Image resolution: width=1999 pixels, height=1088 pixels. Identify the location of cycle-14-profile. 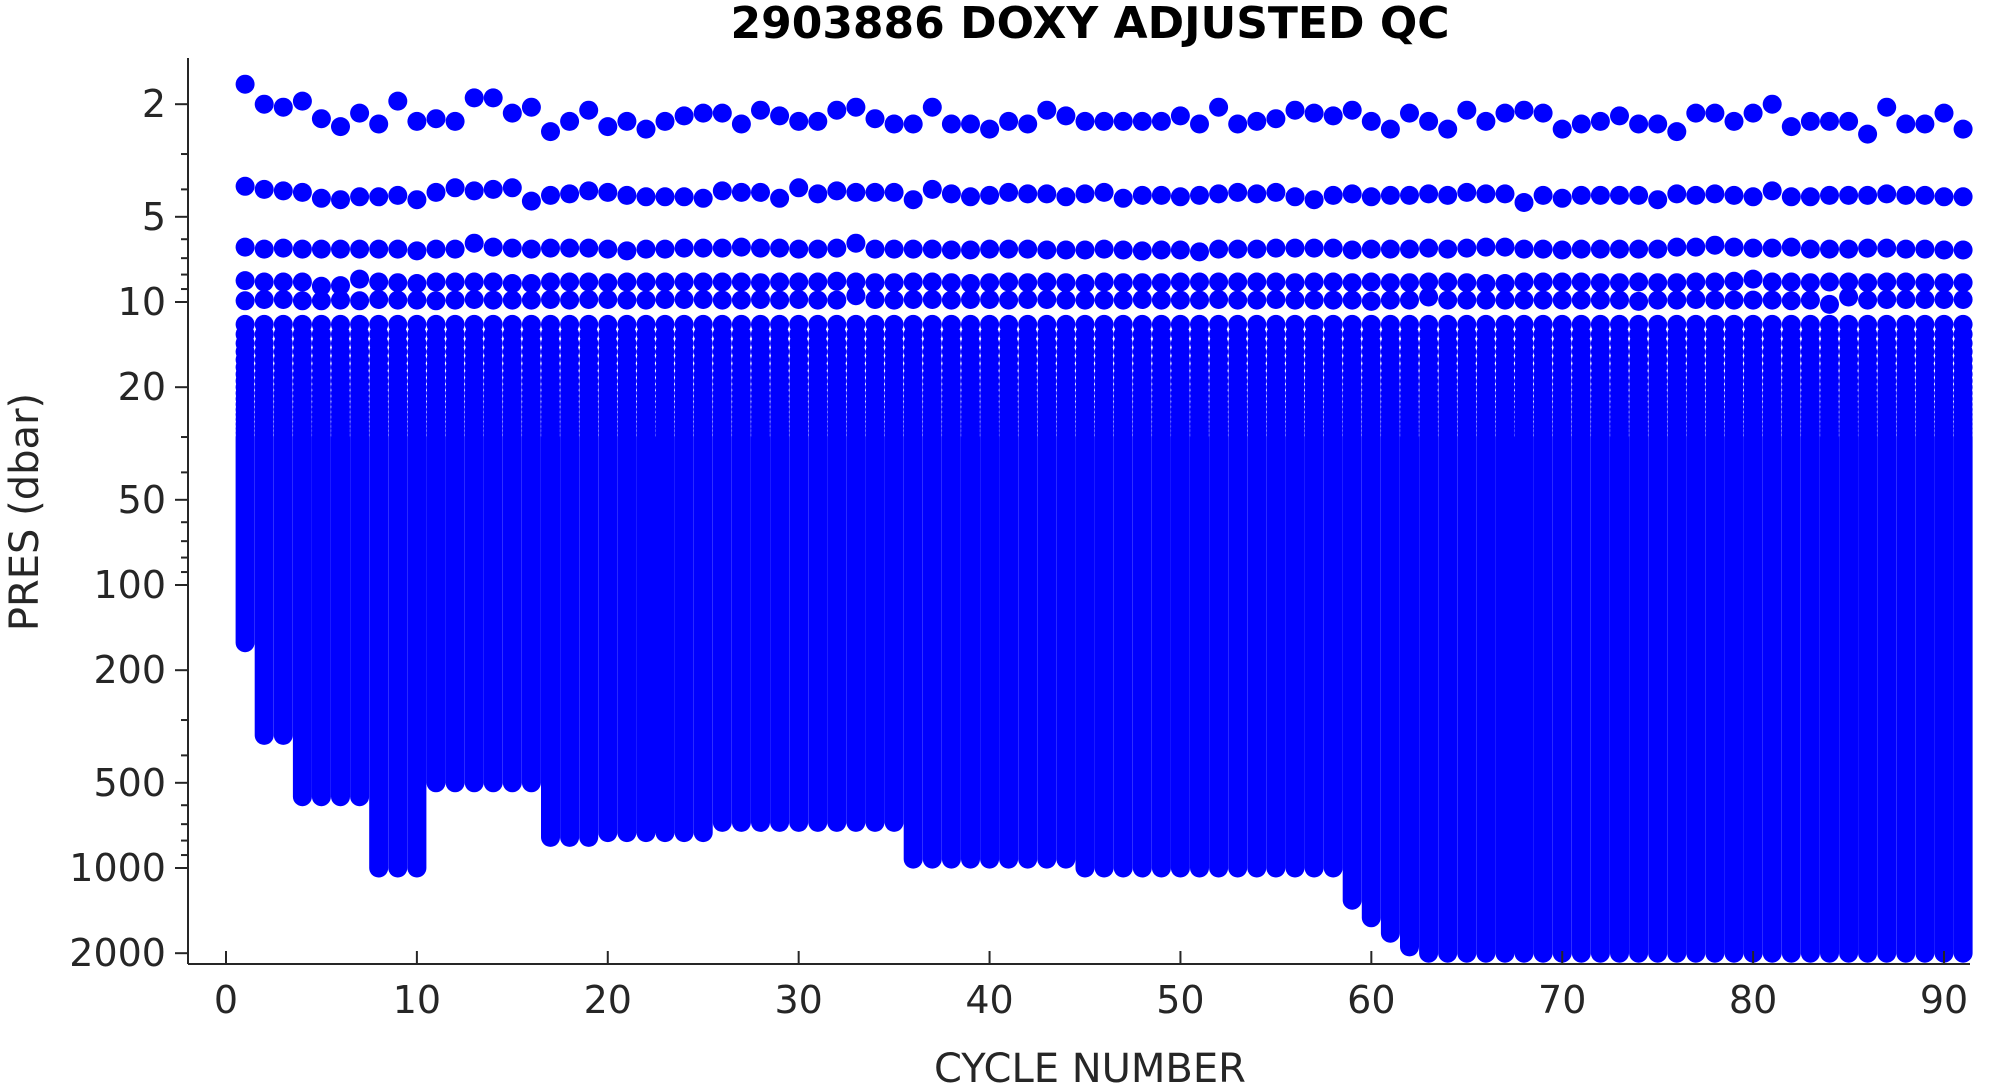
(493, 440).